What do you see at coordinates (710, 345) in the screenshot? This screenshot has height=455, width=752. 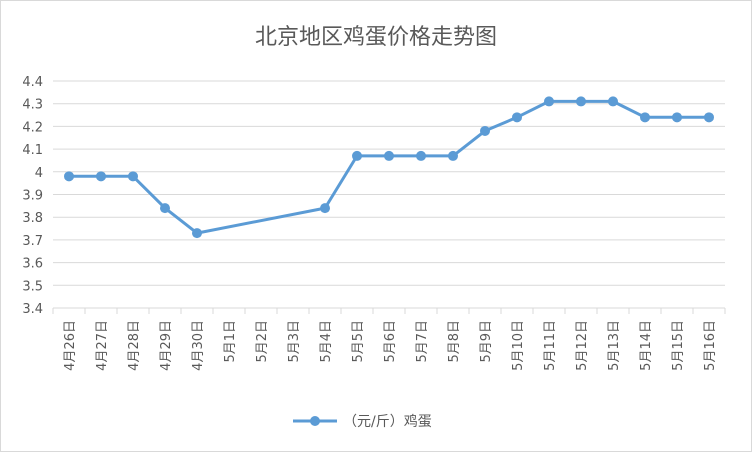 I see `x-tick-label: 5月16日` at bounding box center [710, 345].